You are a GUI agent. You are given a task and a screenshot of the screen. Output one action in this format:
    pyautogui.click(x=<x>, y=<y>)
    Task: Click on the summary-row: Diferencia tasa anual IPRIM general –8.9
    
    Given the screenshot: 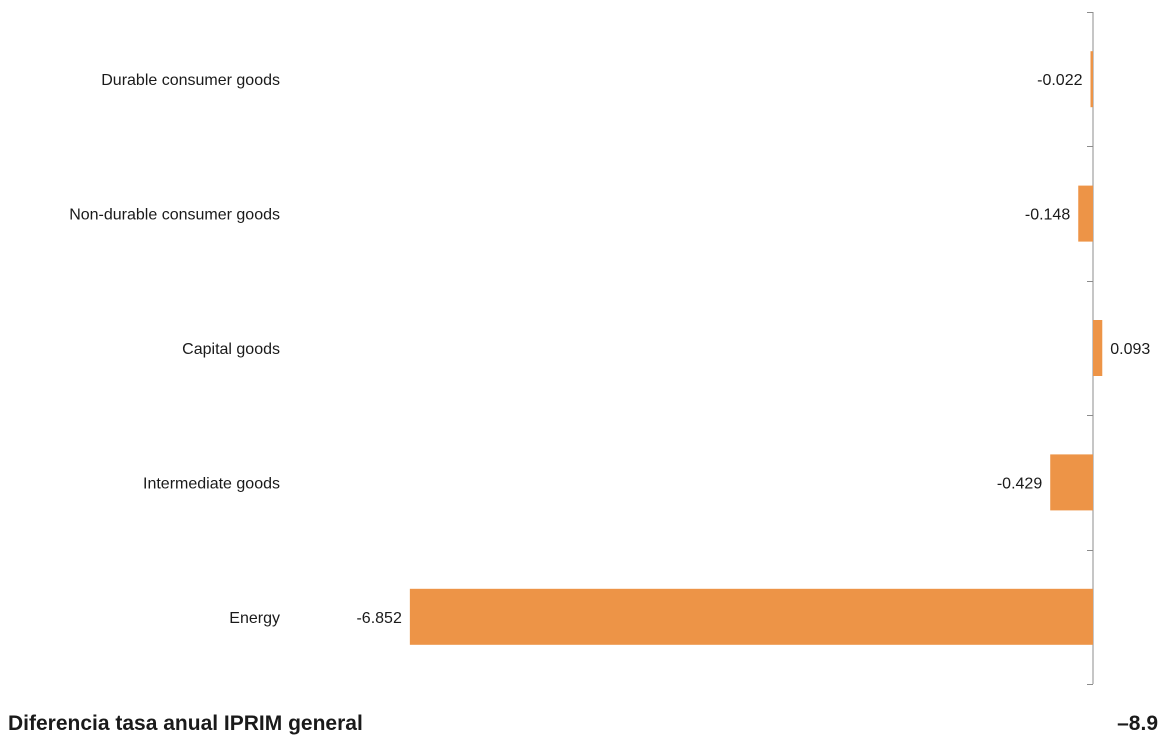 What is the action you would take?
    pyautogui.click(x=583, y=725)
    